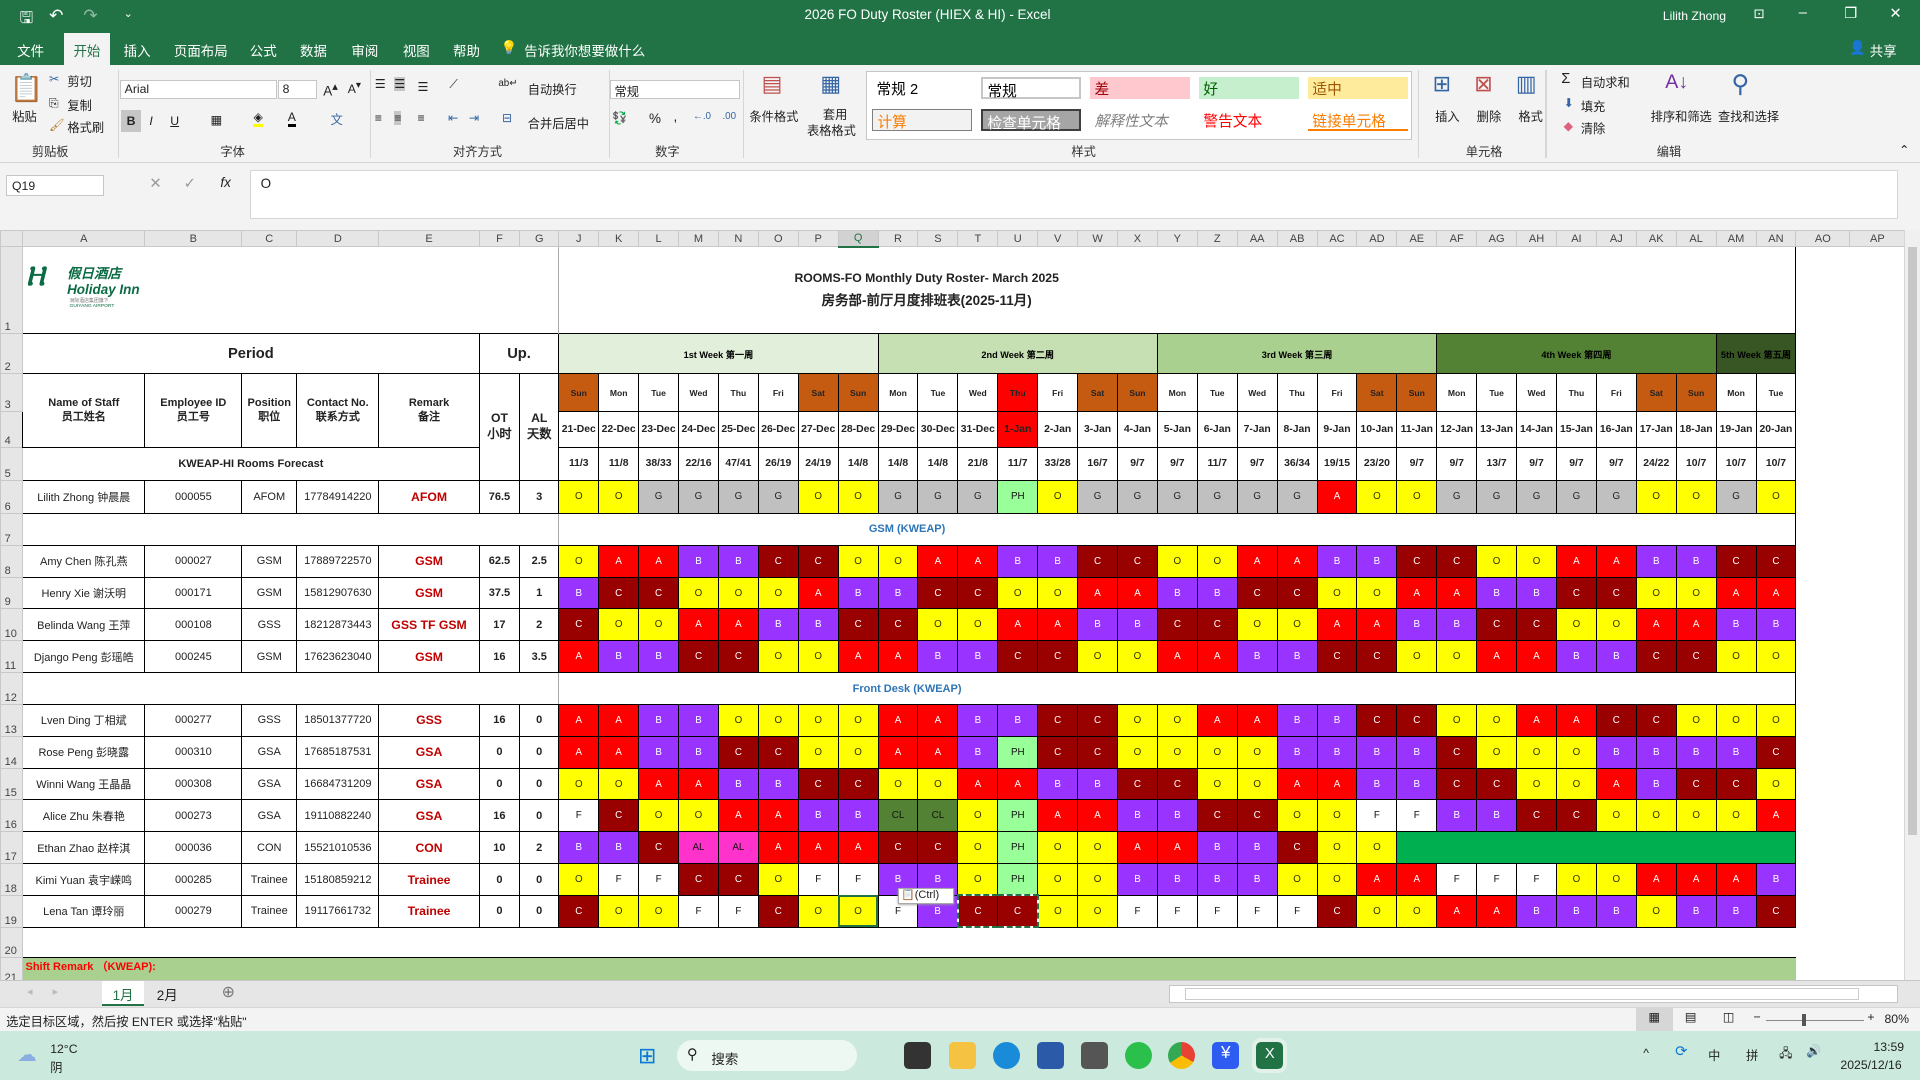 Image resolution: width=1920 pixels, height=1080 pixels. I want to click on forecast-cell: 11/3, so click(579, 463).